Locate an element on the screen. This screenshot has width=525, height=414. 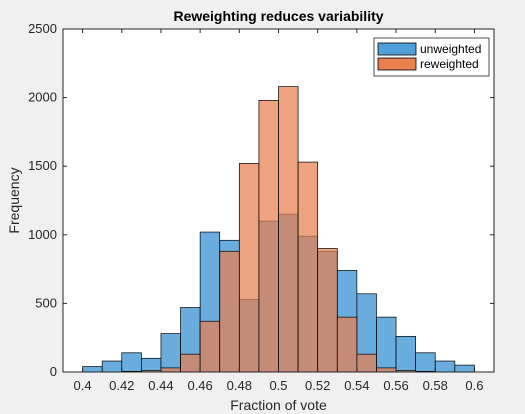
x-tick-label: 0.56 is located at coordinates (395, 385).